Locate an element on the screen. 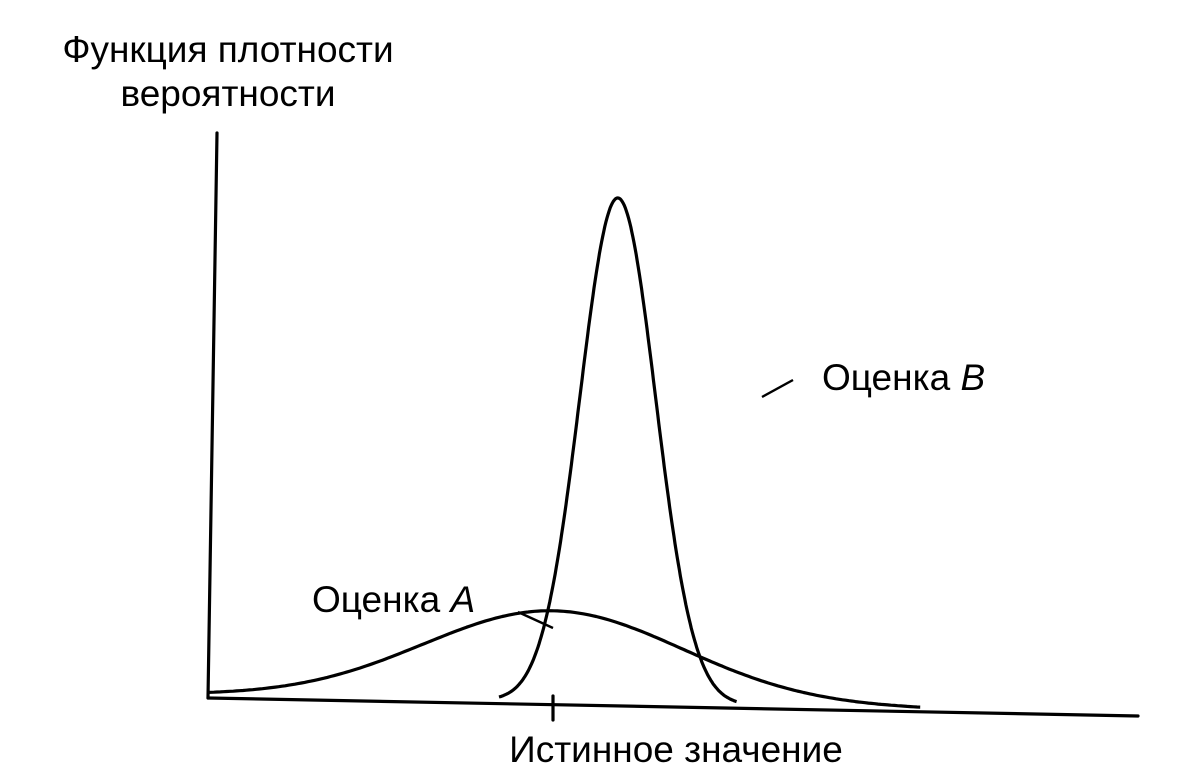 Image resolution: width=1200 pixels, height=780 pixels. series-label-estimate-b-letter: B is located at coordinates (972, 377).